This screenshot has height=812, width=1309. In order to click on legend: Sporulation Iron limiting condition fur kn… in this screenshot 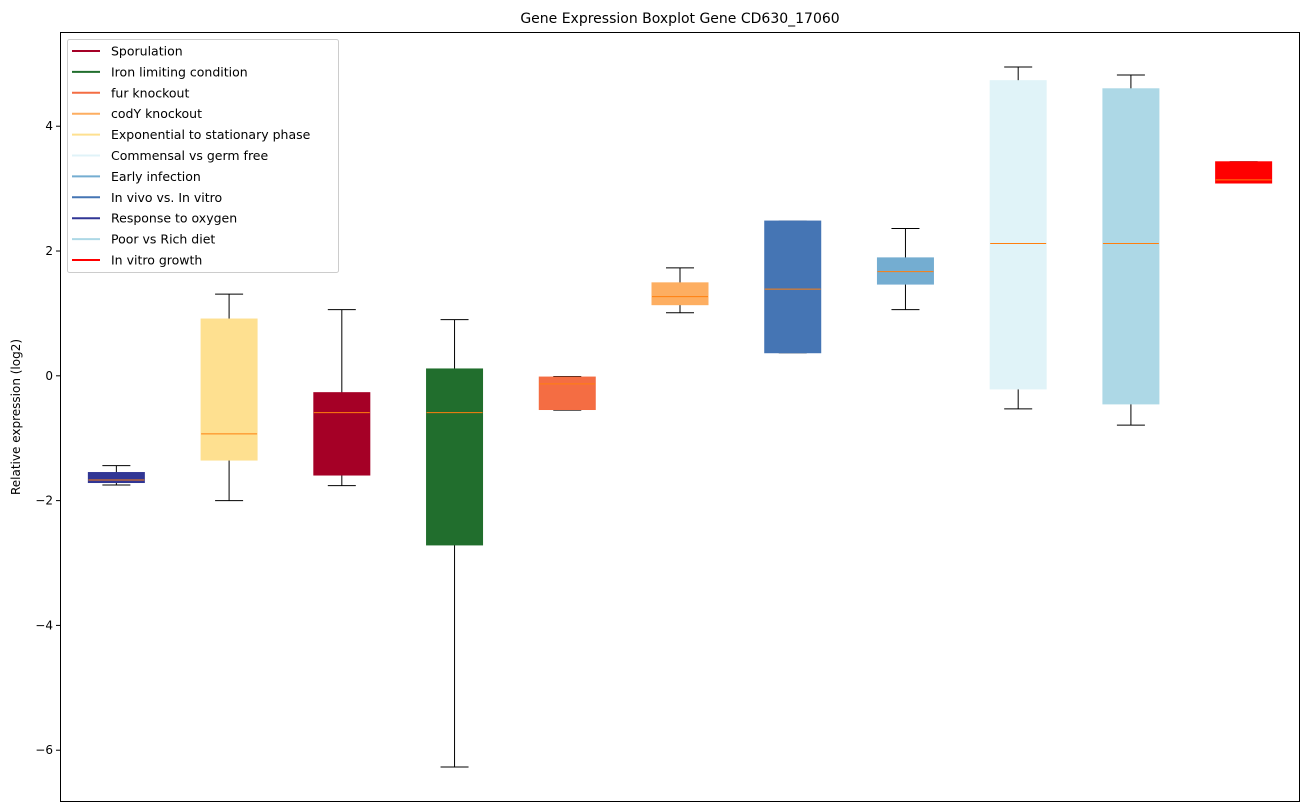, I will do `click(203, 156)`.